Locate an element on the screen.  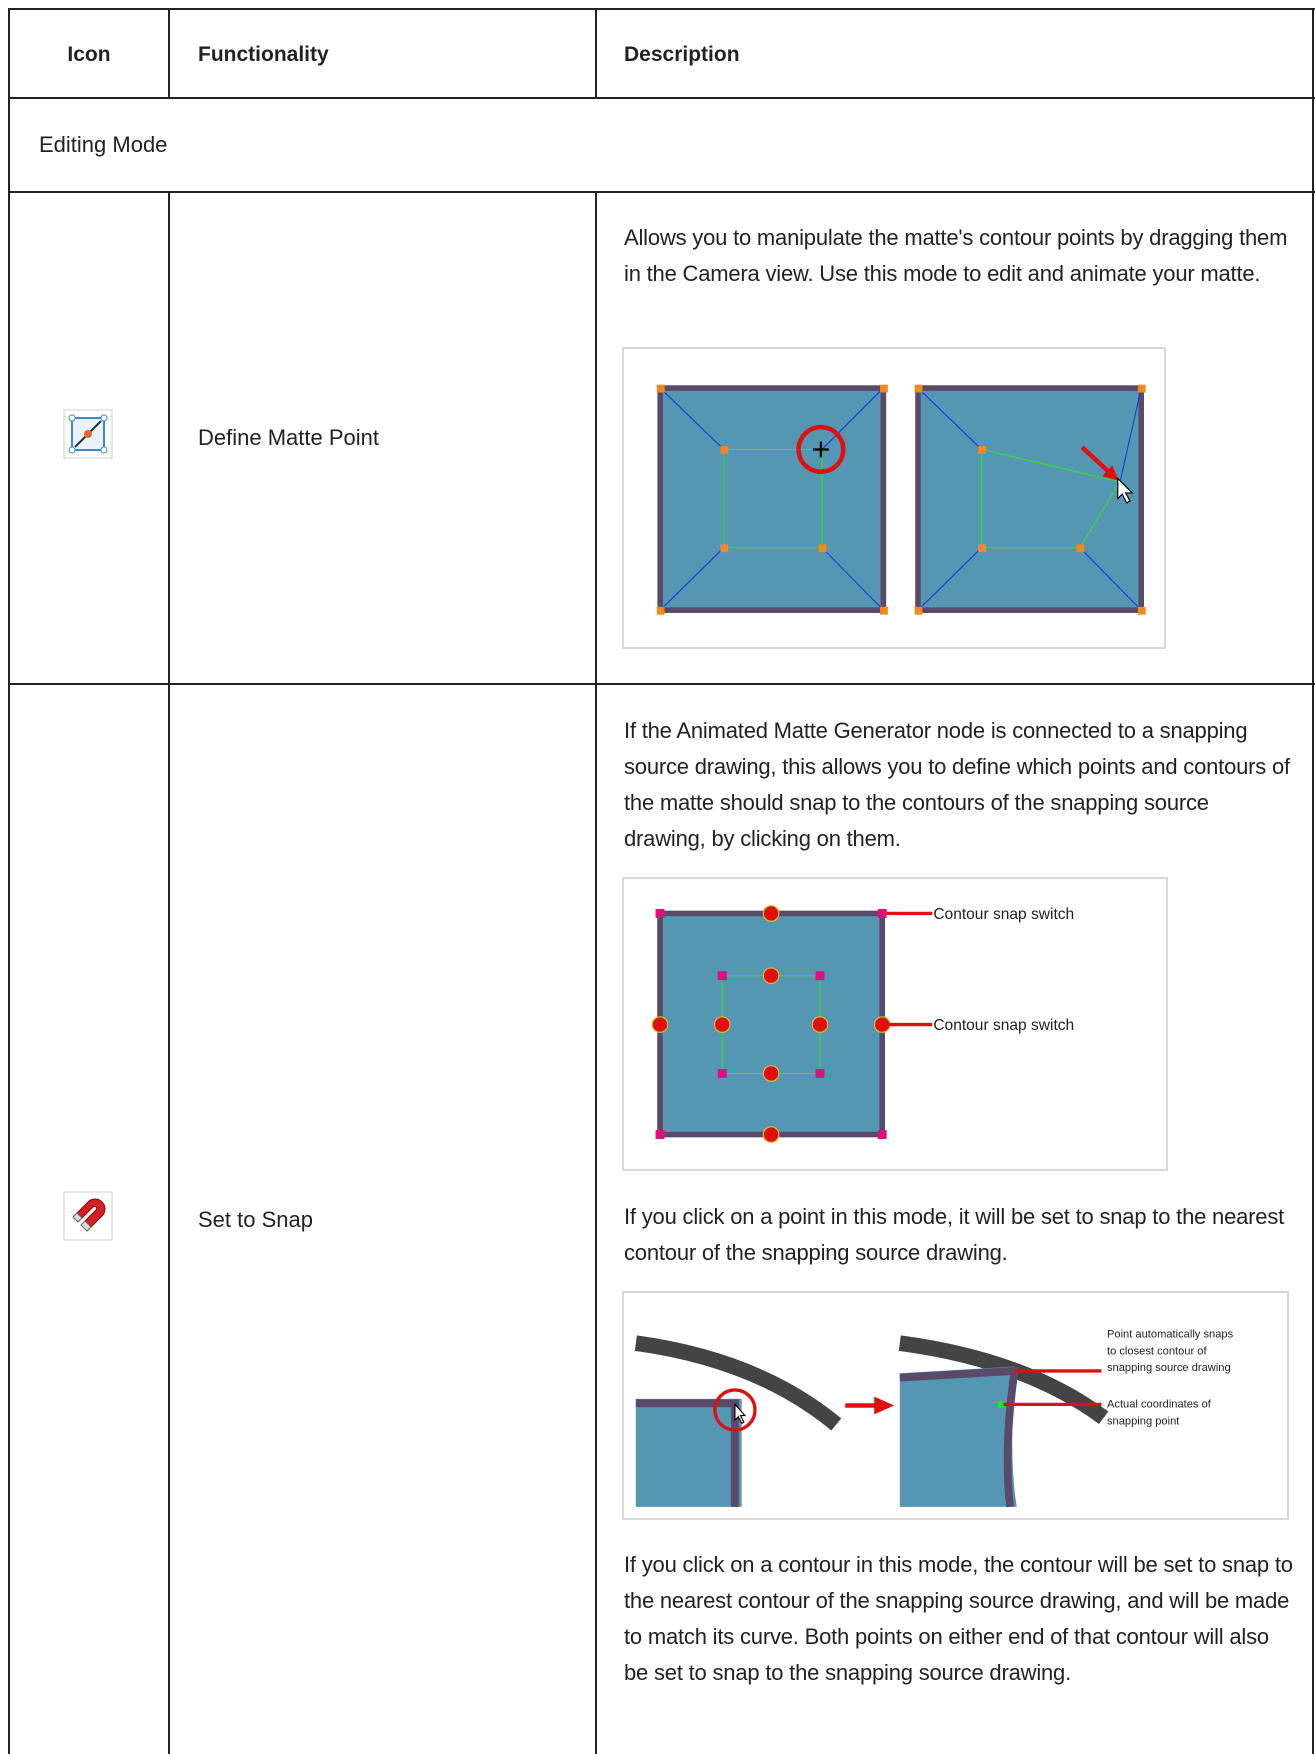
annotation: snapping source drawing is located at coordinates (1169, 1368).